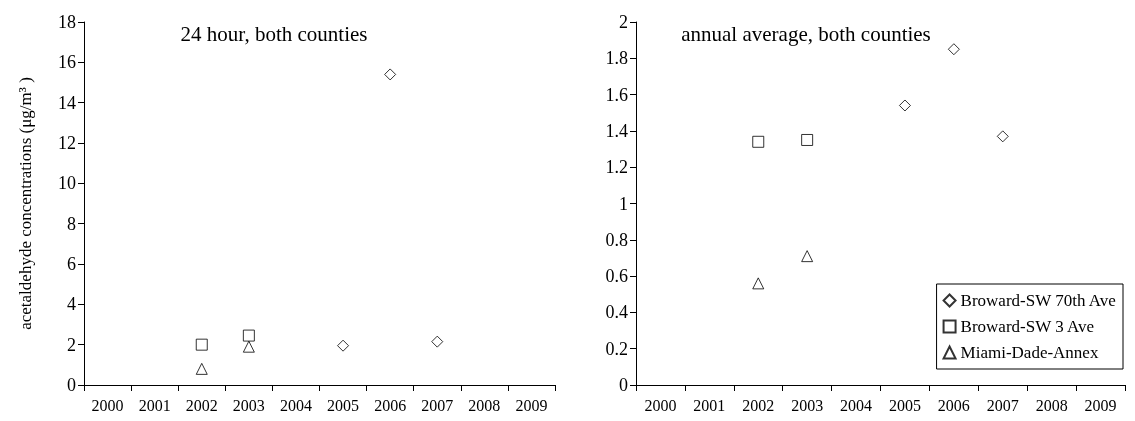  What do you see at coordinates (806, 33) in the screenshot?
I see `chart-title: annual average, both counties` at bounding box center [806, 33].